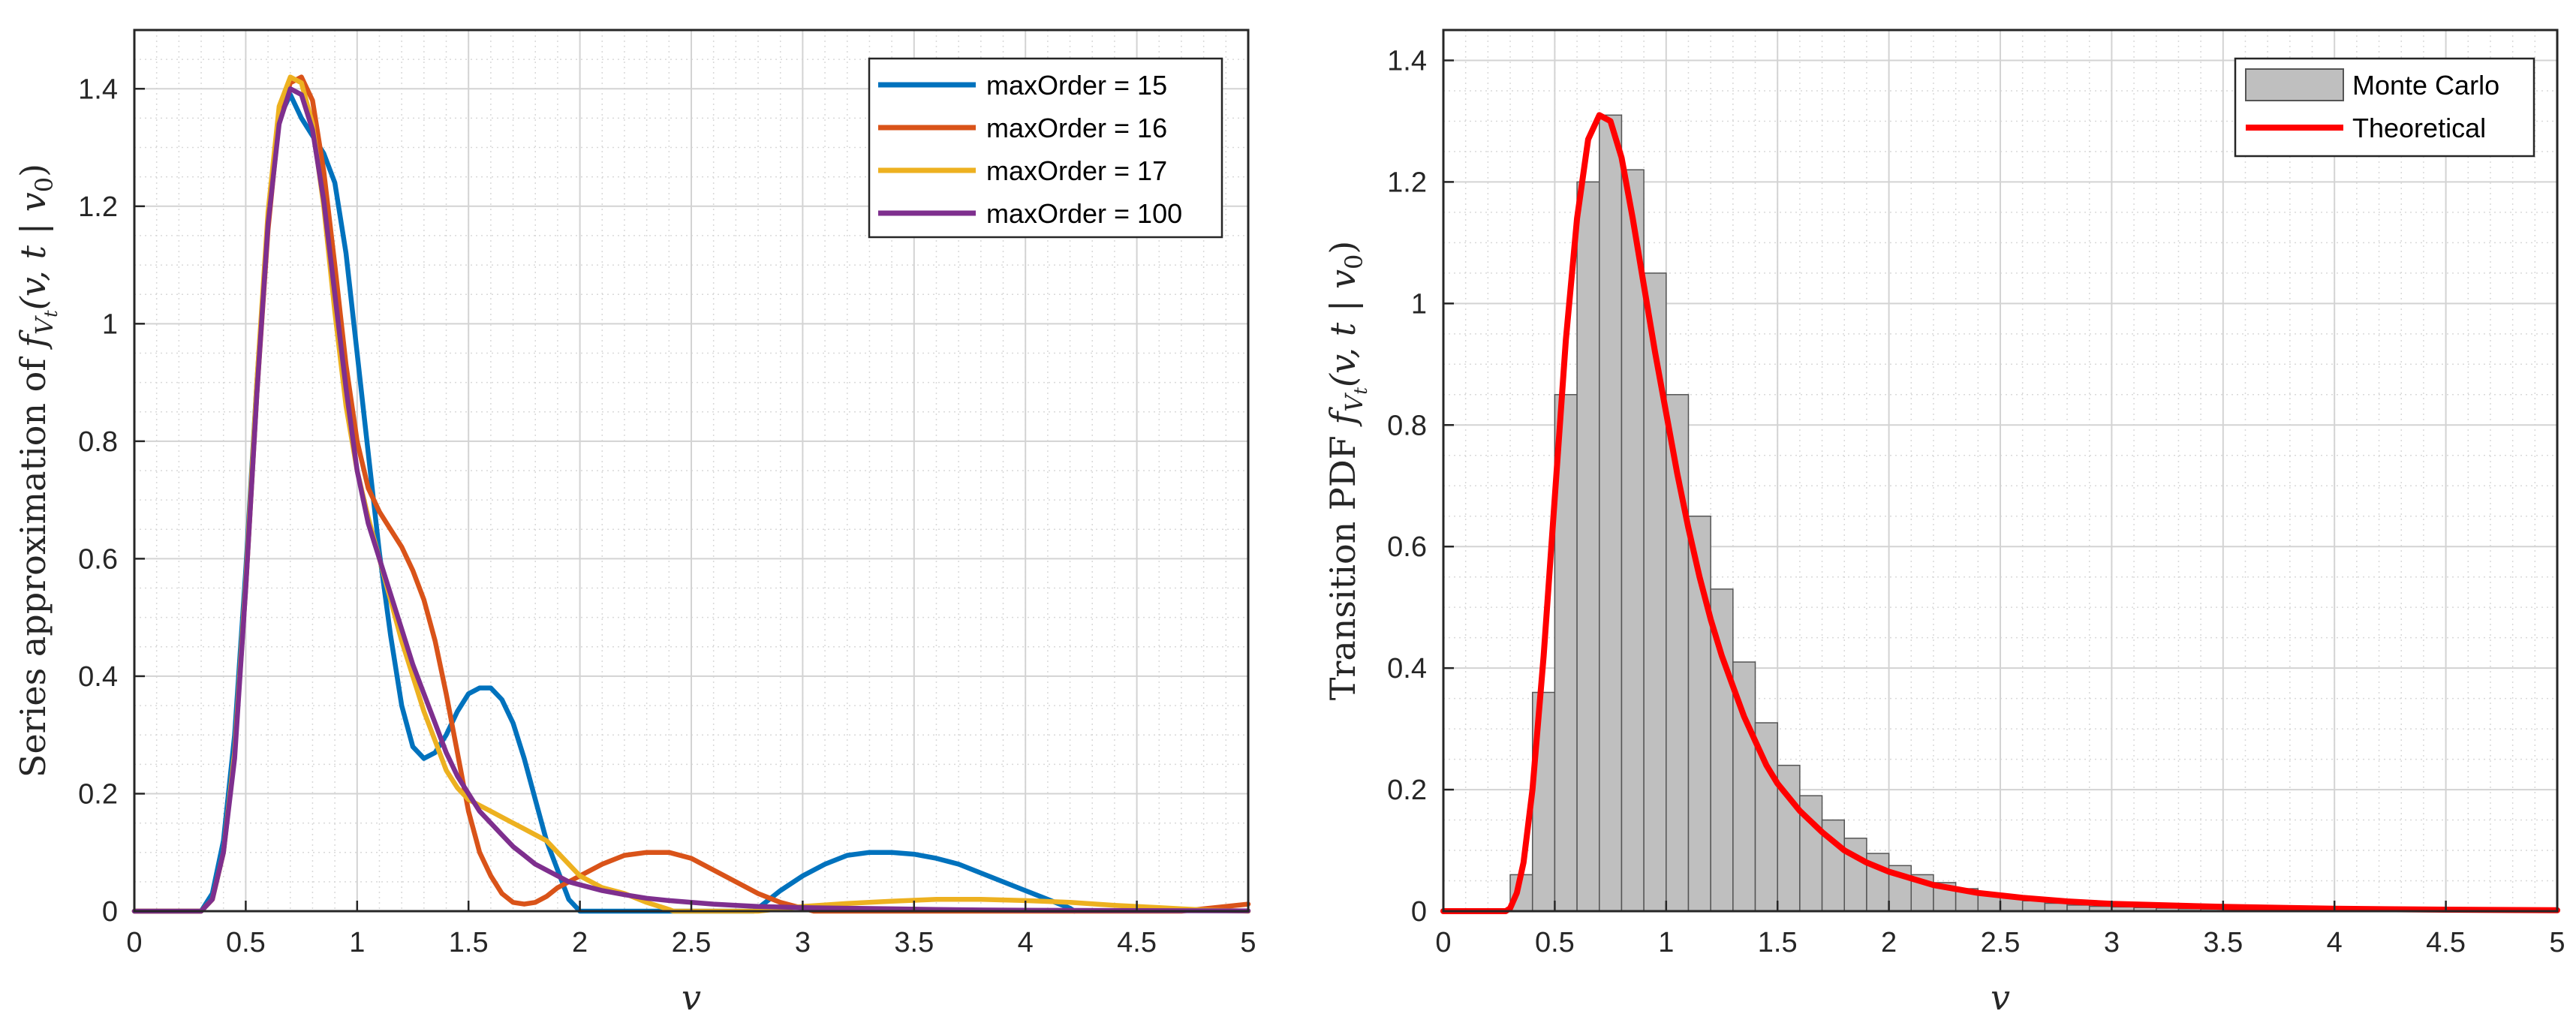 The height and width of the screenshot is (1023, 2576). I want to click on right-x-axis-label: v, so click(2000, 997).